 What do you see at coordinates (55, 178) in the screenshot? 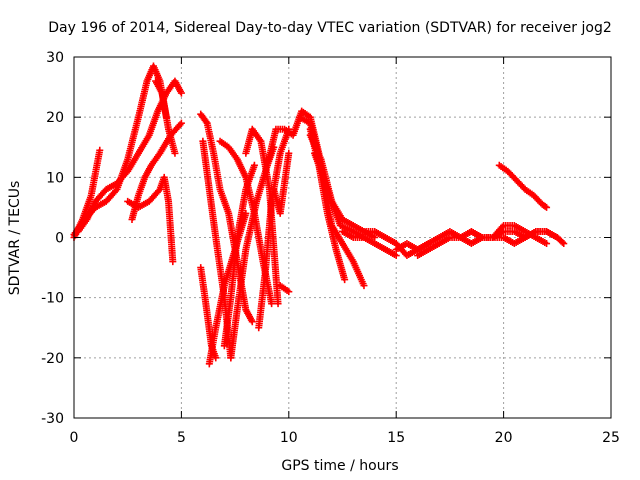
I see `y-tick-label: 10` at bounding box center [55, 178].